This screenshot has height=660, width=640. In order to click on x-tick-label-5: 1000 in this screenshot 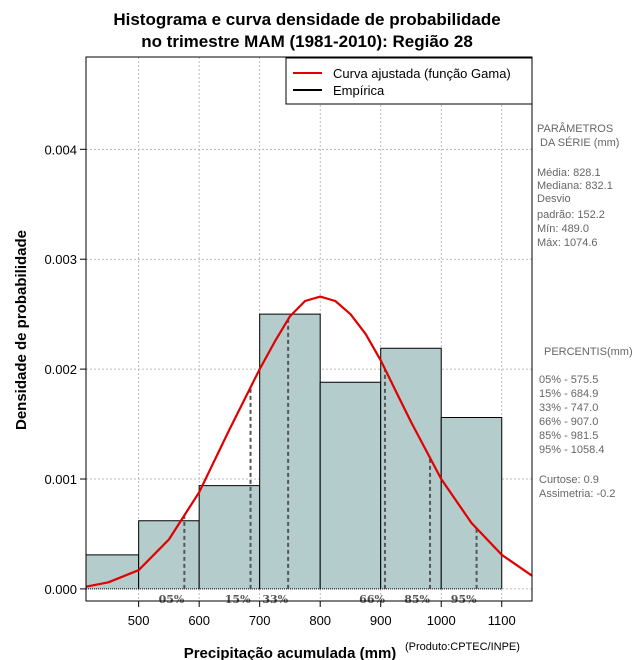, I will do `click(441, 620)`.